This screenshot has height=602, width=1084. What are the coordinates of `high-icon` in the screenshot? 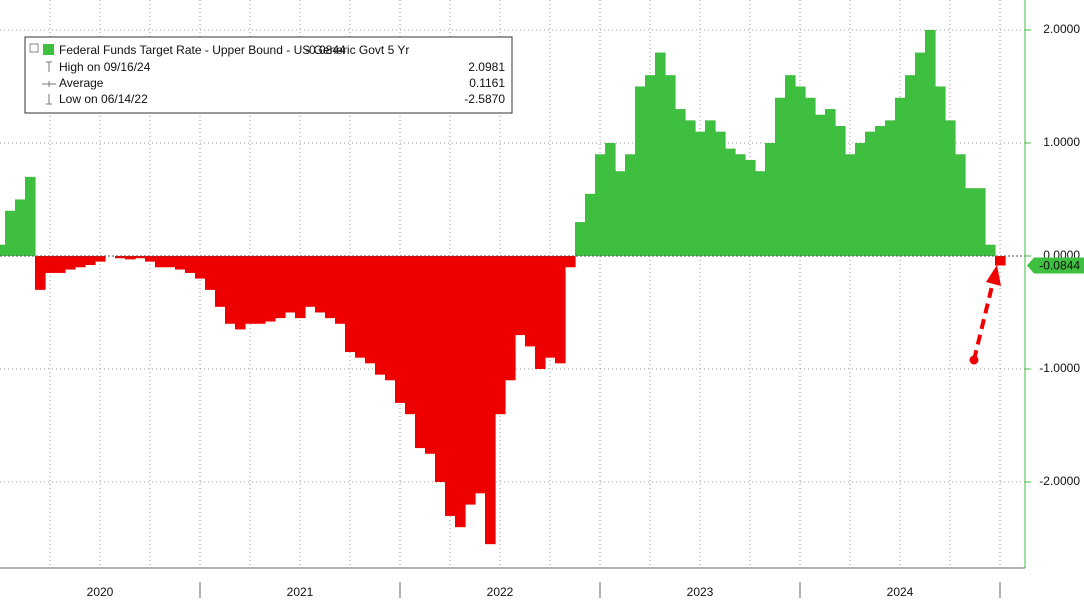 It's located at (49, 66).